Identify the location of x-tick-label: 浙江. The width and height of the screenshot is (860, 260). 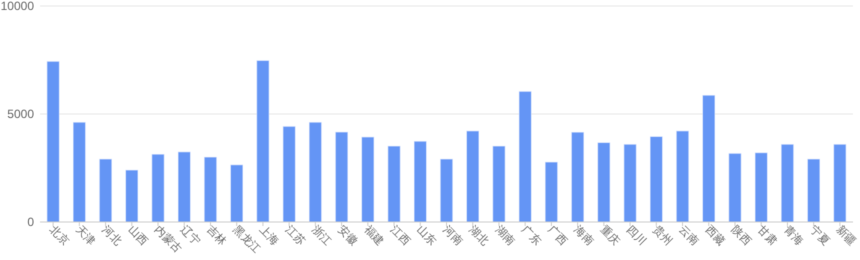
(321, 235).